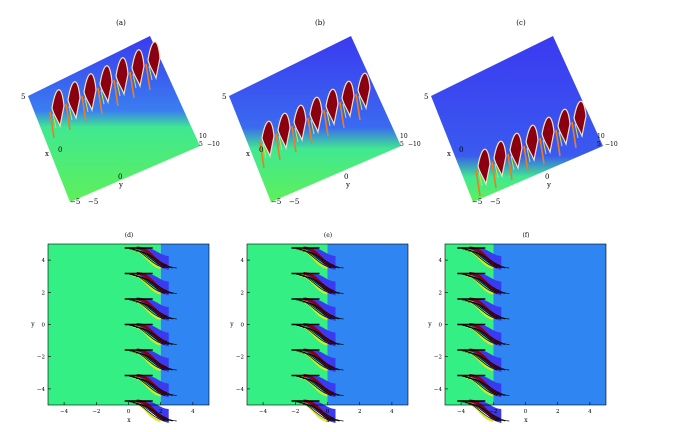 This screenshot has width=689, height=432. I want to click on panel-a-ylabel: y, so click(120, 185).